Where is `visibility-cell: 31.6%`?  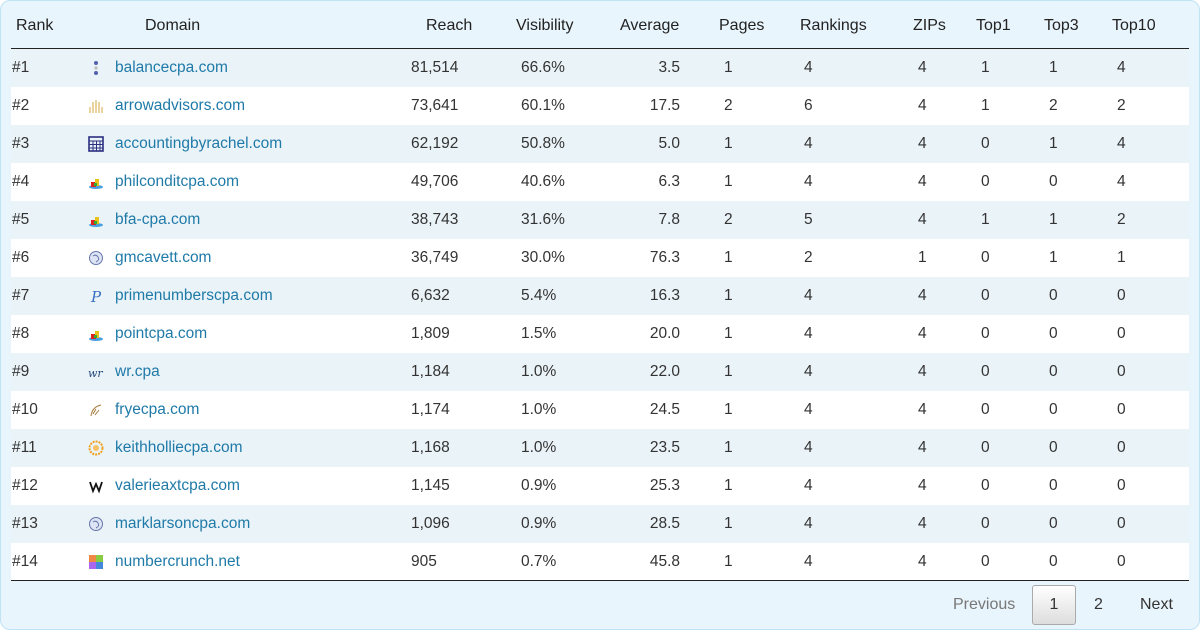 visibility-cell: 31.6% is located at coordinates (543, 219).